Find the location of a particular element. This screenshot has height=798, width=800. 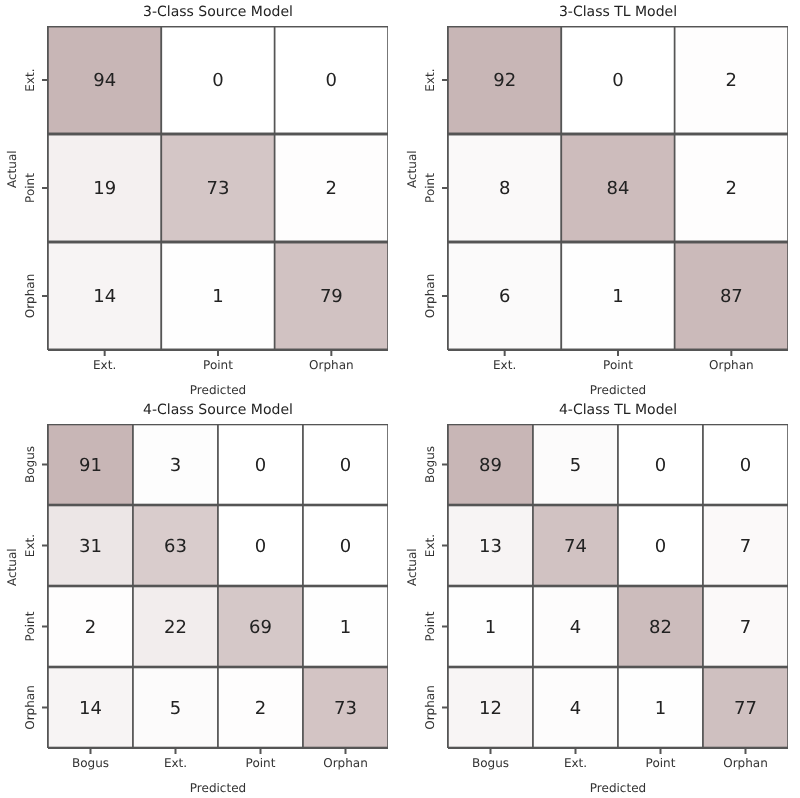

data-label: 3 is located at coordinates (175, 466).